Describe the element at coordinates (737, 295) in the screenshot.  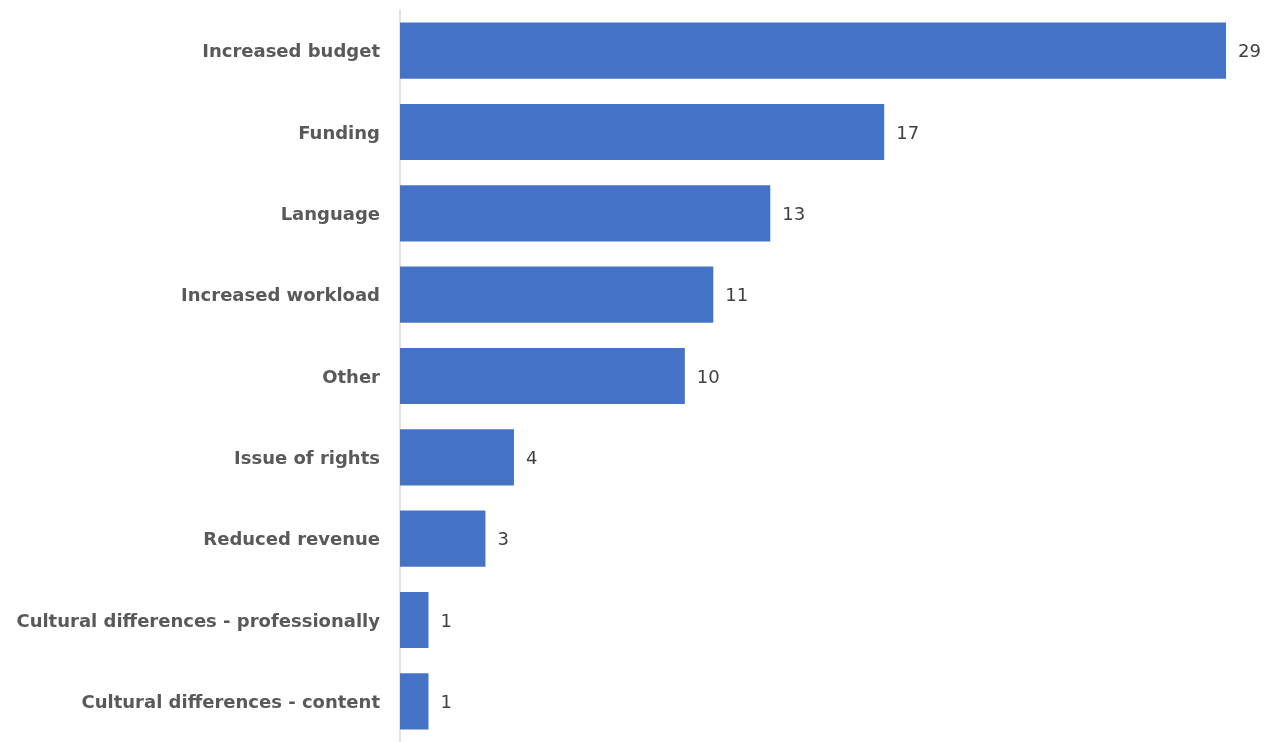
I see `data-label: 11` at that location.